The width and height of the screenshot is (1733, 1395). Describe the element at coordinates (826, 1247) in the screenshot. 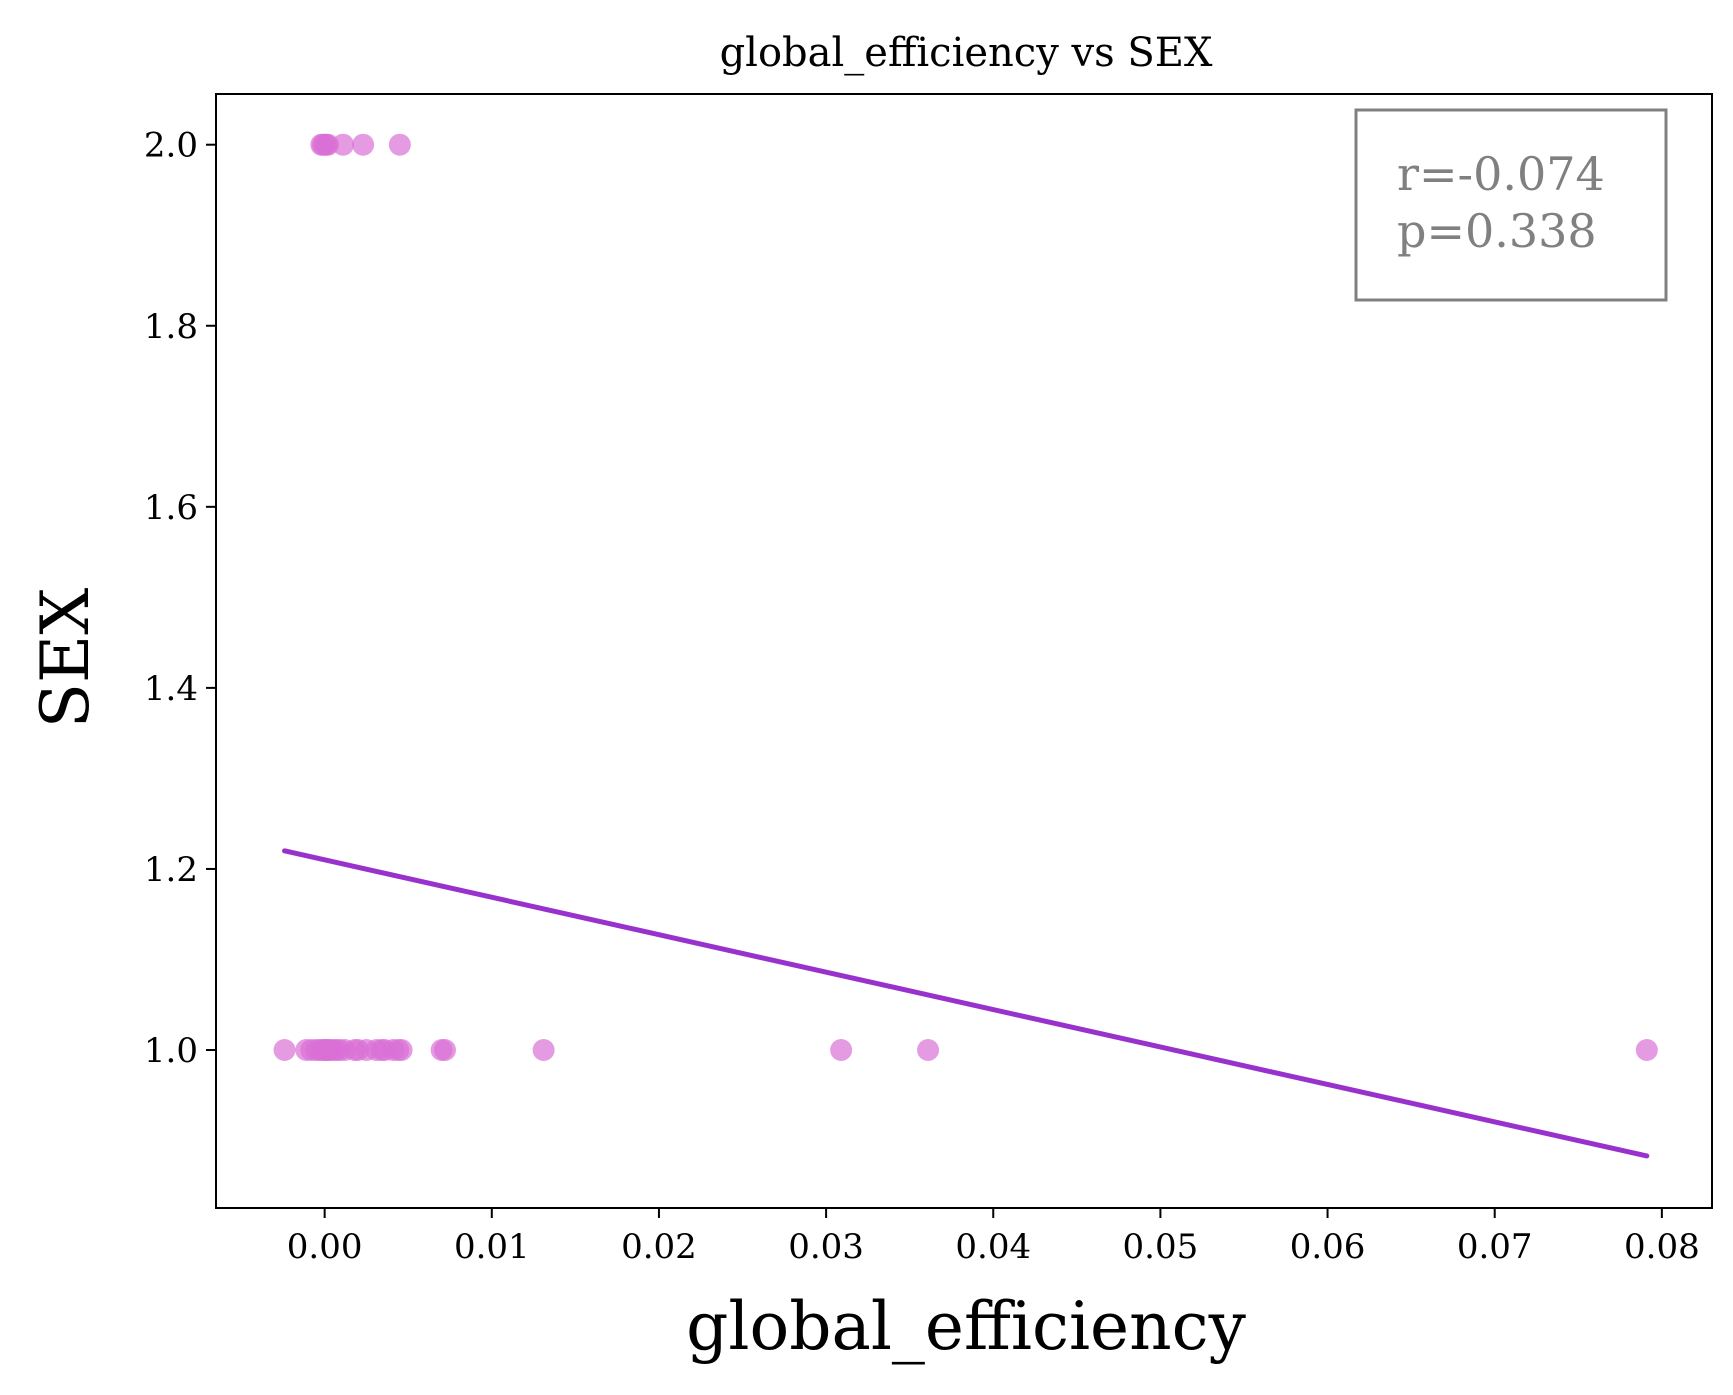

I see `x-tick-label: 0.03` at that location.